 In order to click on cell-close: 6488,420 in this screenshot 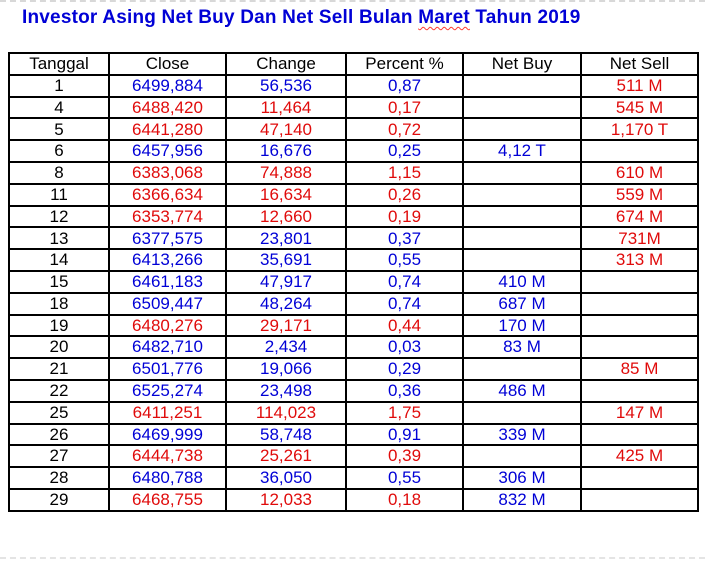, I will do `click(167, 107)`.